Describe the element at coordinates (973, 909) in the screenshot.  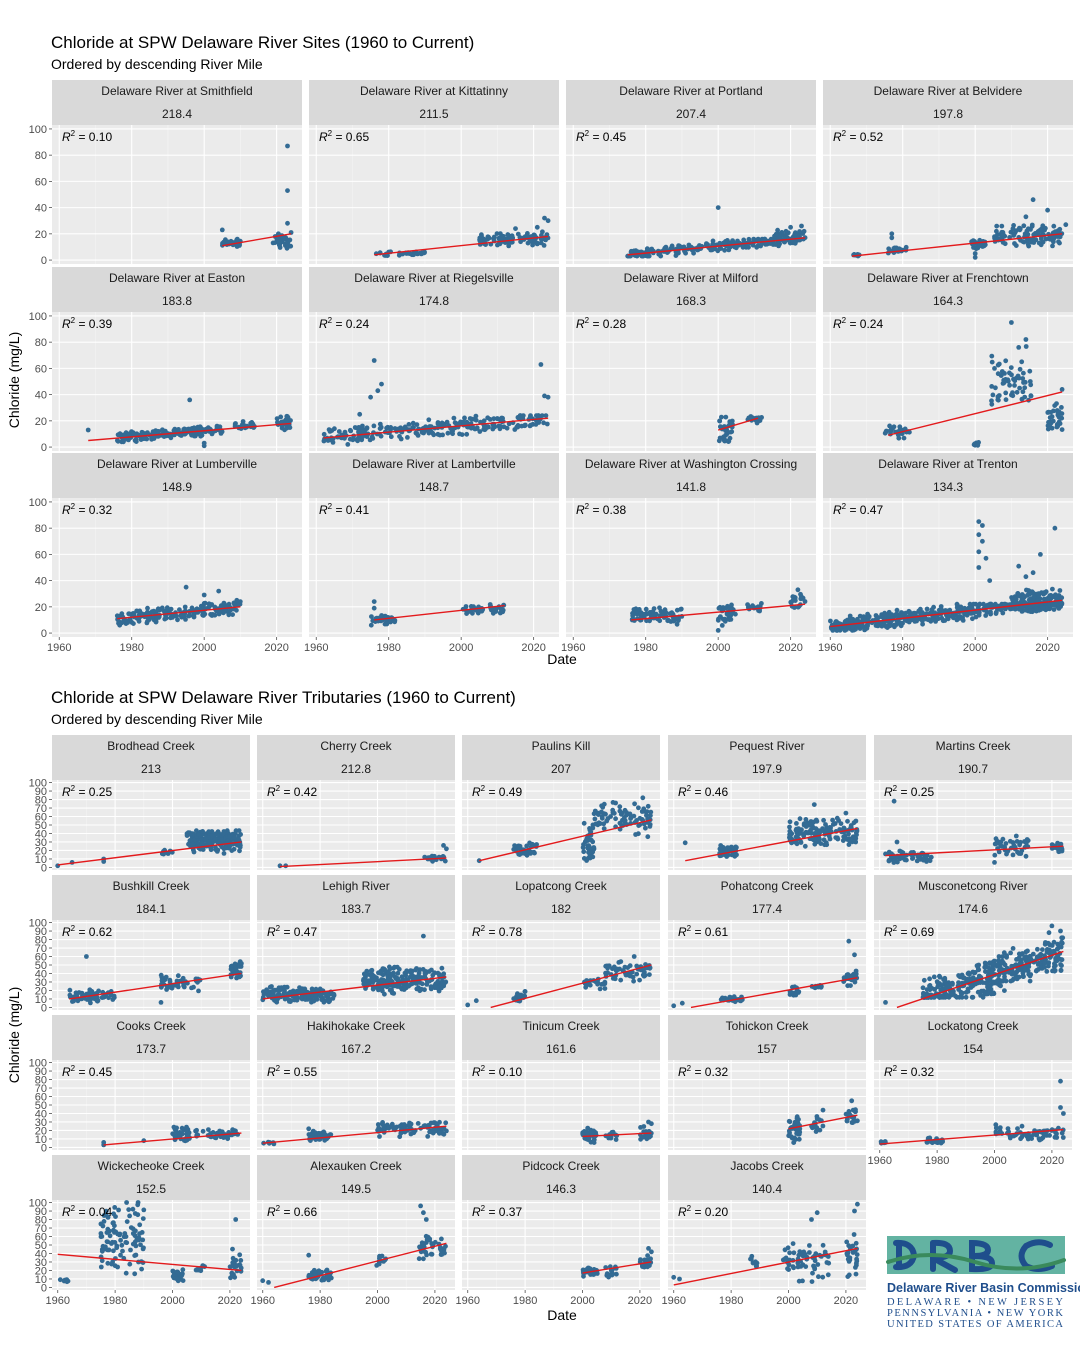
I see `facet-river-mile: 174.6` at that location.